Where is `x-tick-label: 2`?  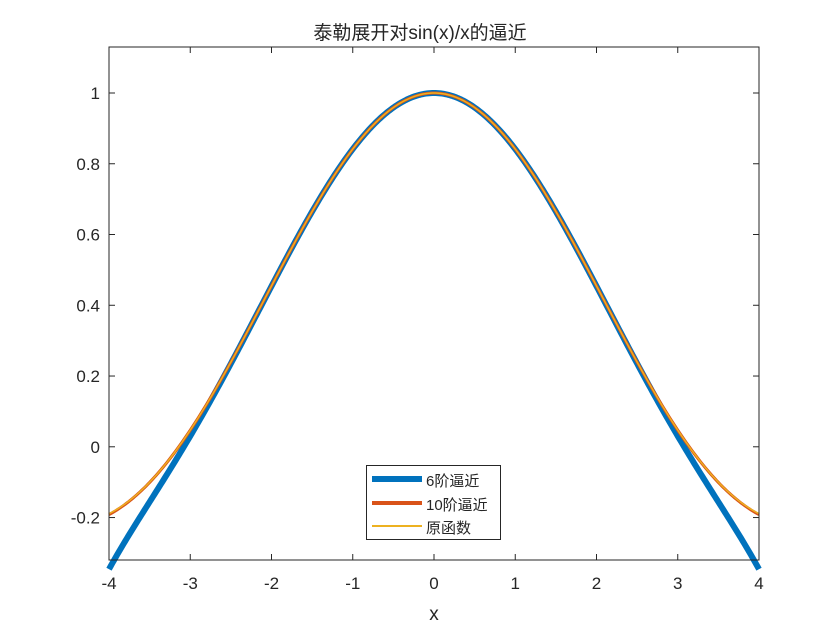 x-tick-label: 2 is located at coordinates (596, 583).